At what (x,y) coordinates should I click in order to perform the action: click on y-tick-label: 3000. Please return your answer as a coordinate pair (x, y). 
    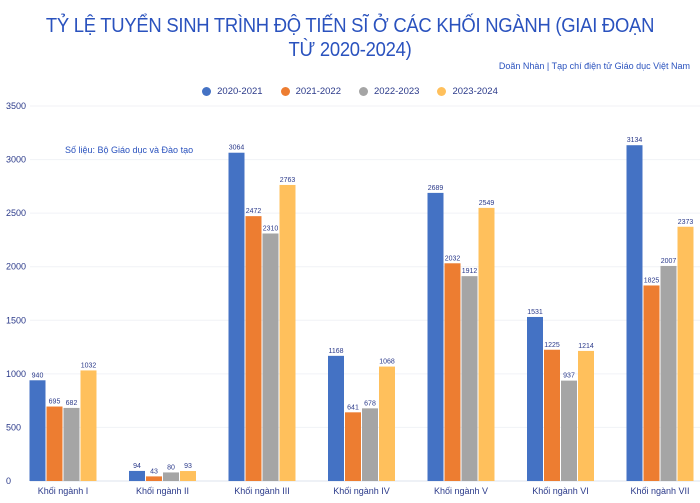
    Looking at the image, I should click on (16, 160).